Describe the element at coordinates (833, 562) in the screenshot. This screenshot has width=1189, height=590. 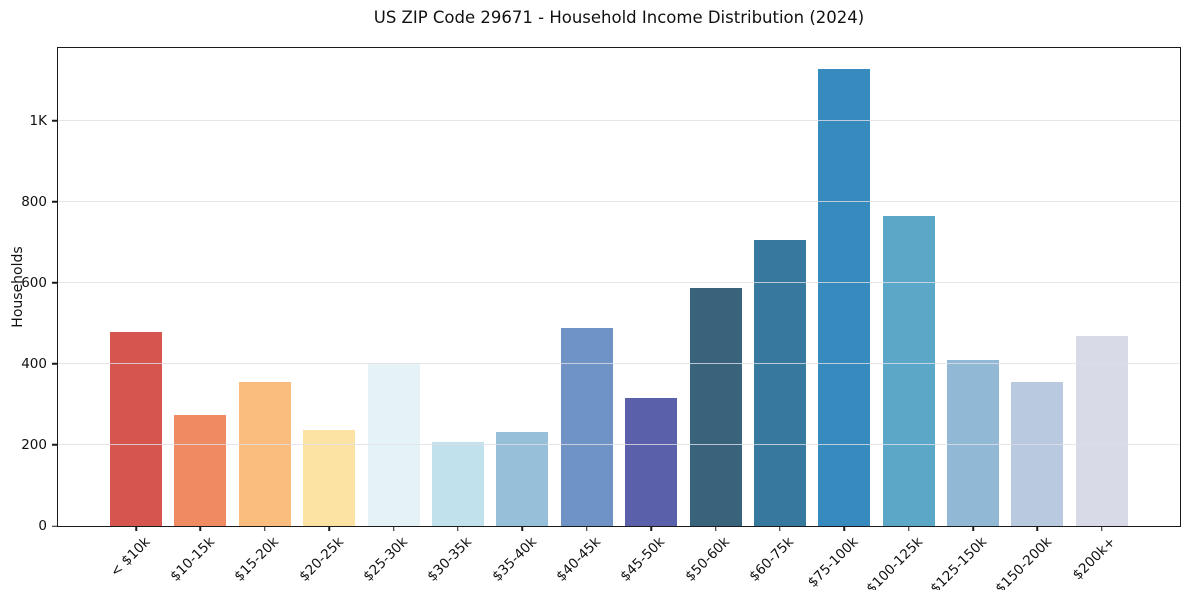
I see `x-tick-label: $75-100k` at that location.